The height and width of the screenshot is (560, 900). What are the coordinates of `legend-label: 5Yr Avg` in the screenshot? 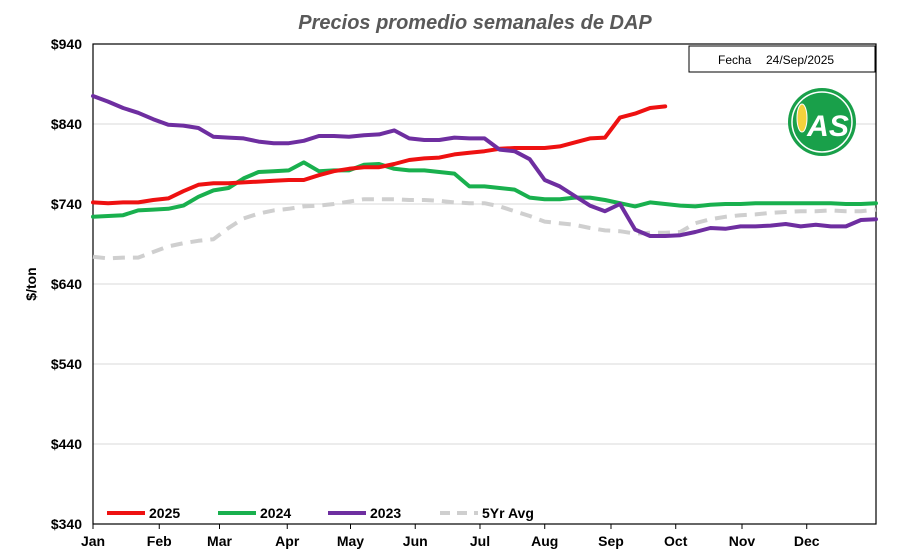 It's located at (508, 513).